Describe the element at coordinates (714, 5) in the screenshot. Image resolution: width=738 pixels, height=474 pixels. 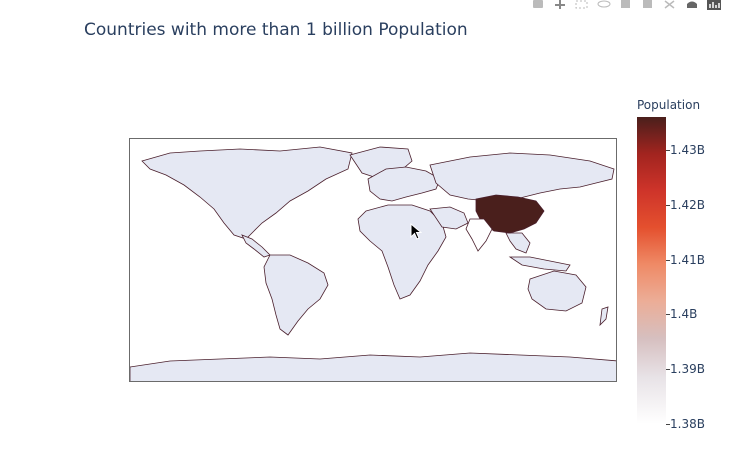
I see `plotly-logo-icon` at that location.